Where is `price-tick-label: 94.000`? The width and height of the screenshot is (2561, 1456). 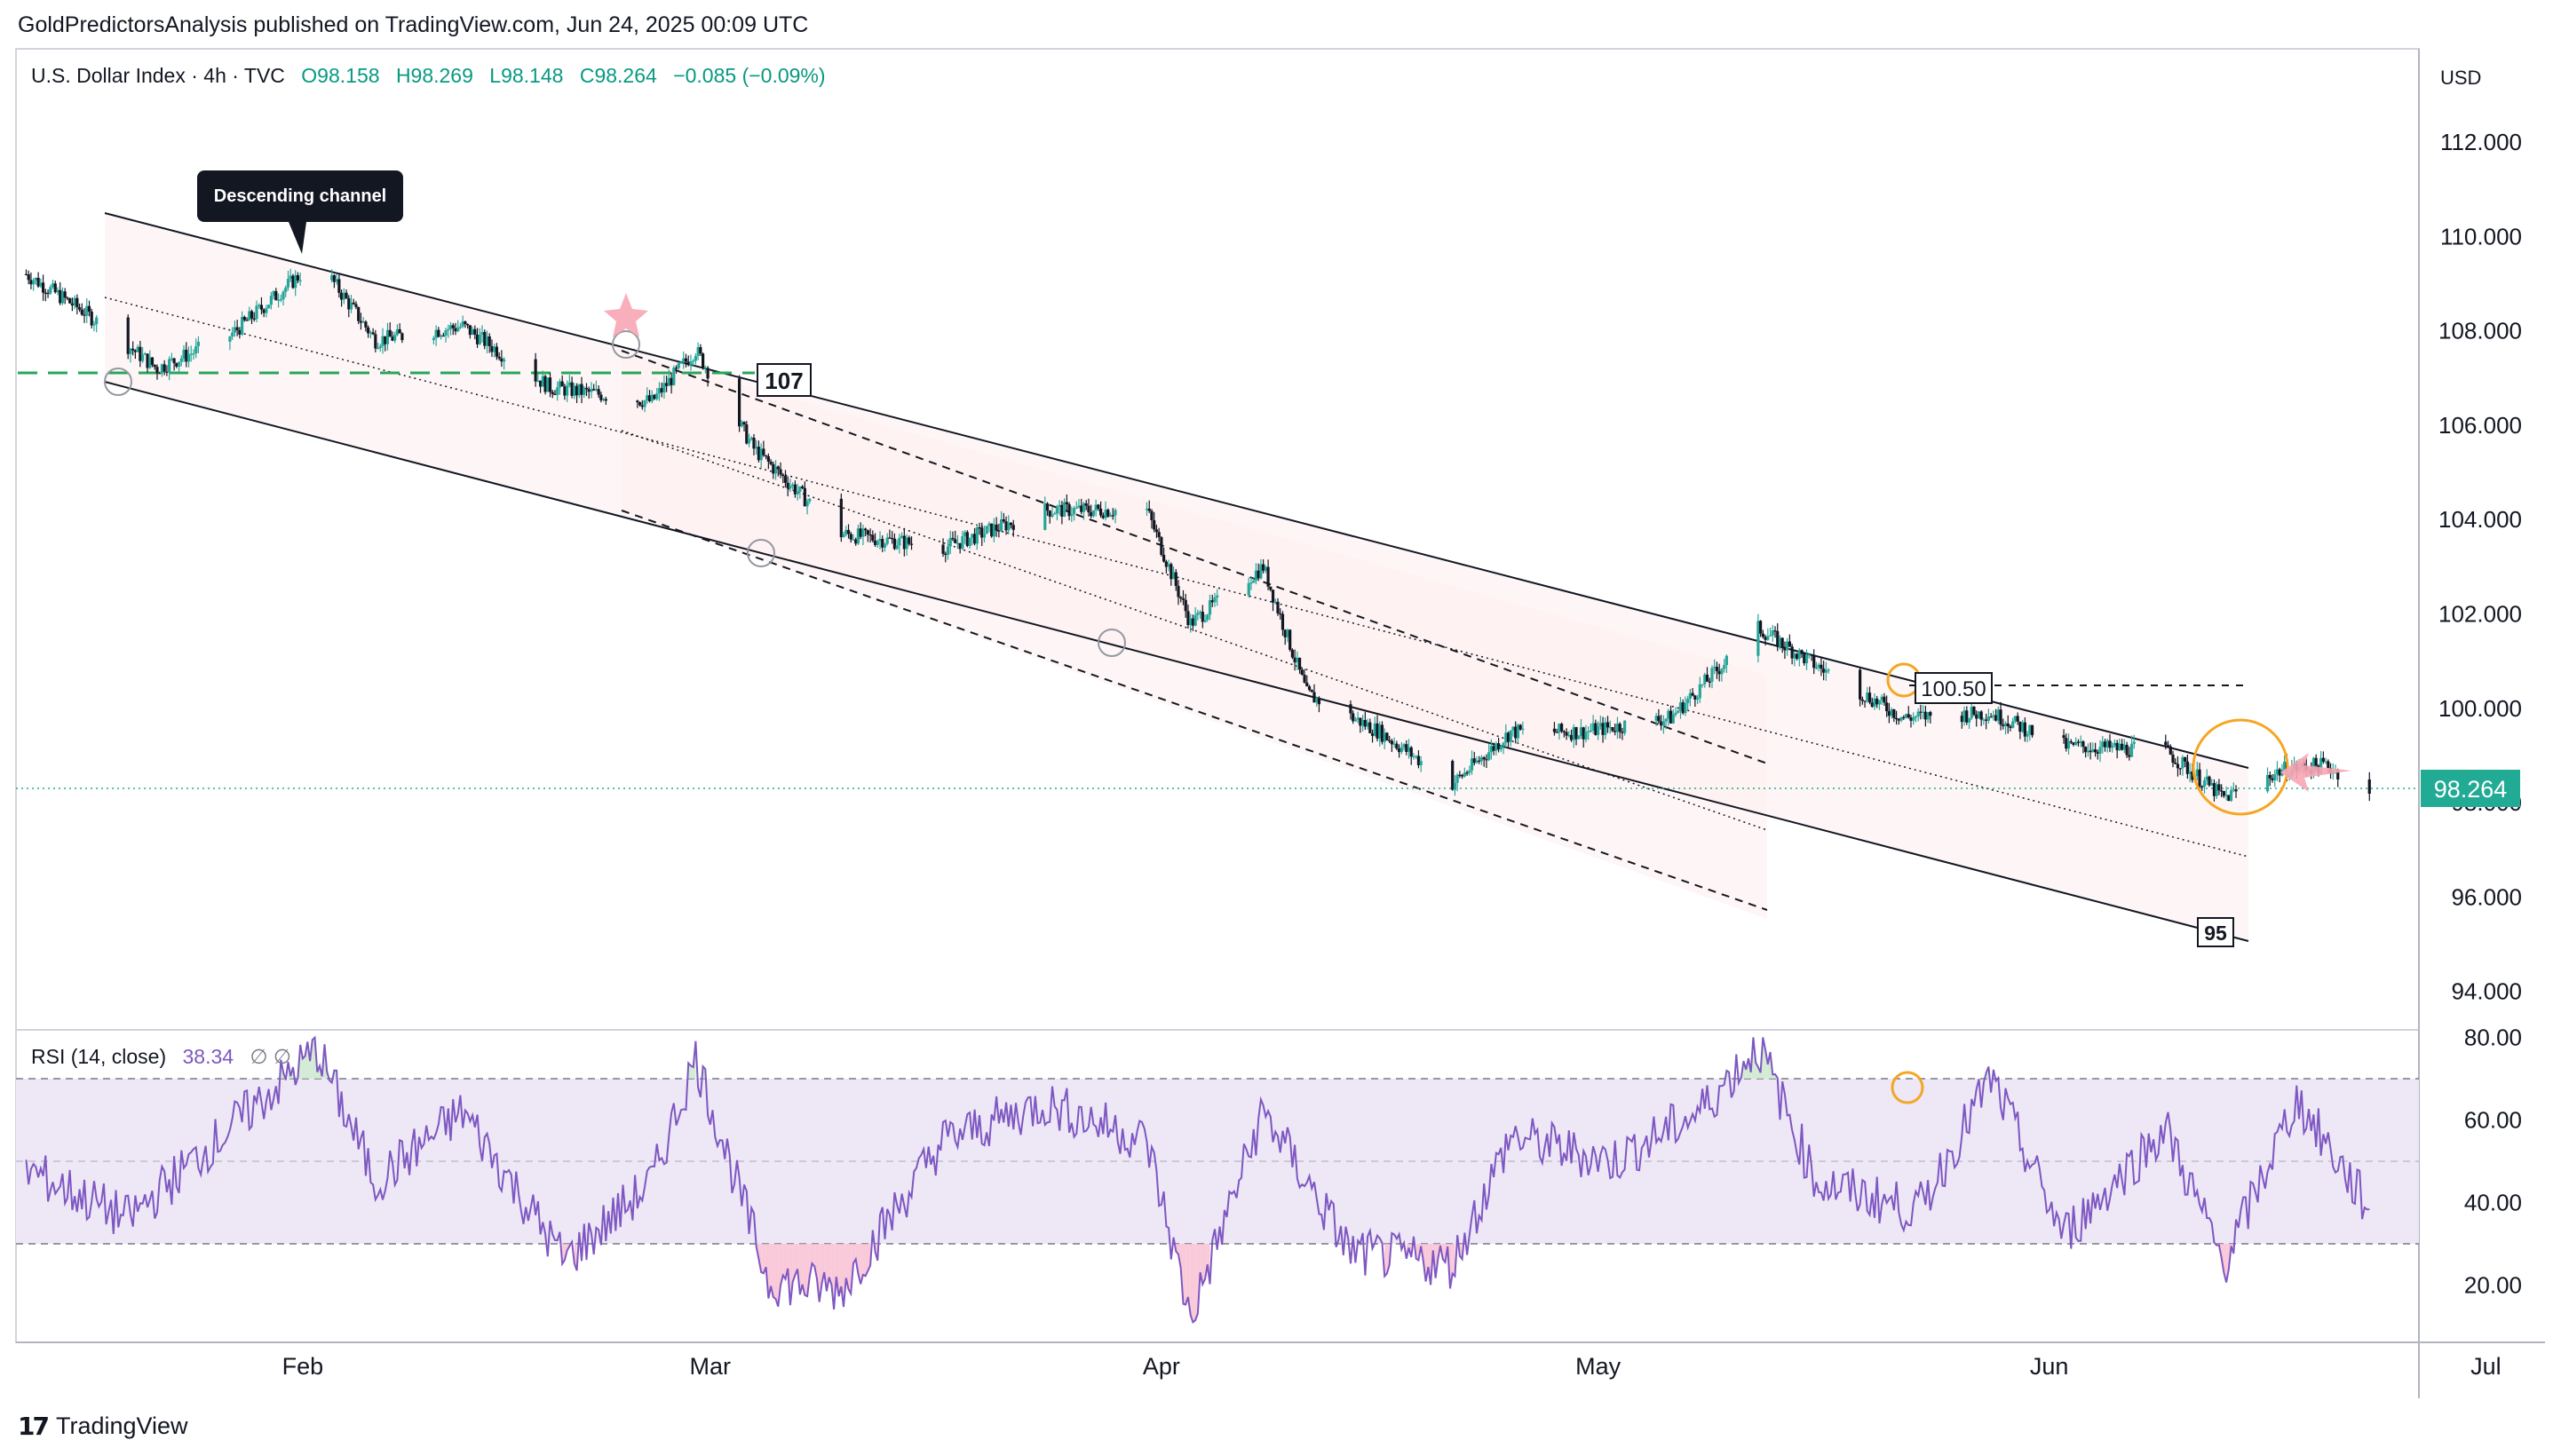 price-tick-label: 94.000 is located at coordinates (2487, 991).